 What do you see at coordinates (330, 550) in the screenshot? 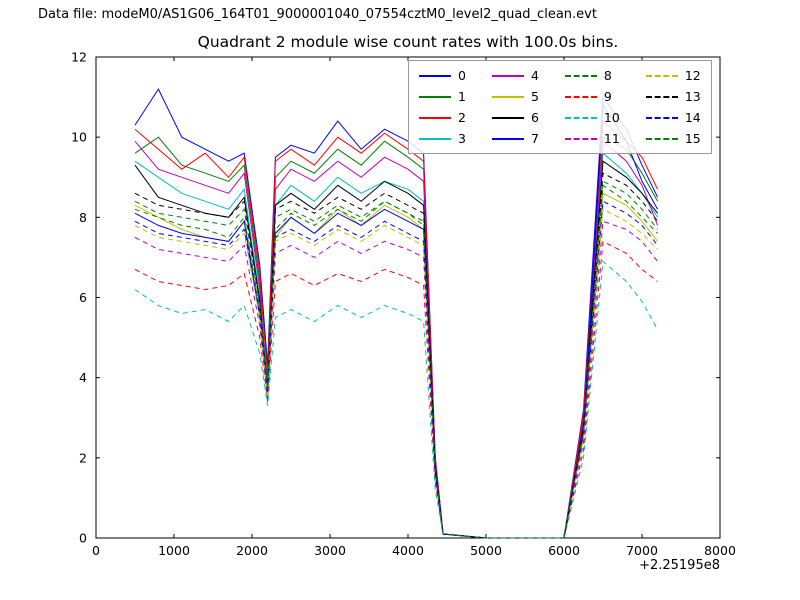
I see `x-tick-label: 3000` at bounding box center [330, 550].